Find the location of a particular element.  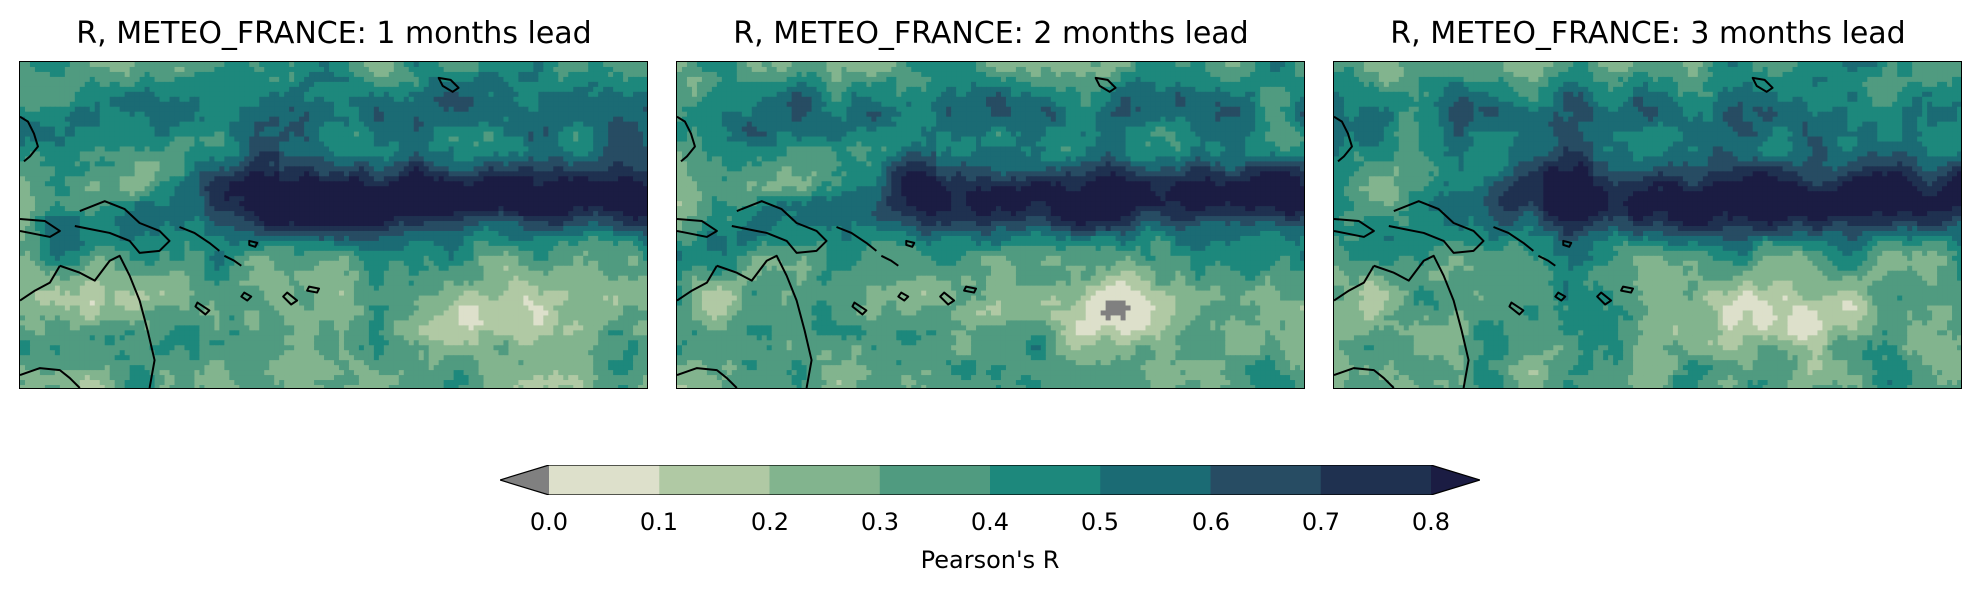

panel-title-3: R, METEO_FRANCE: 3 months lead is located at coordinates (1648, 34).